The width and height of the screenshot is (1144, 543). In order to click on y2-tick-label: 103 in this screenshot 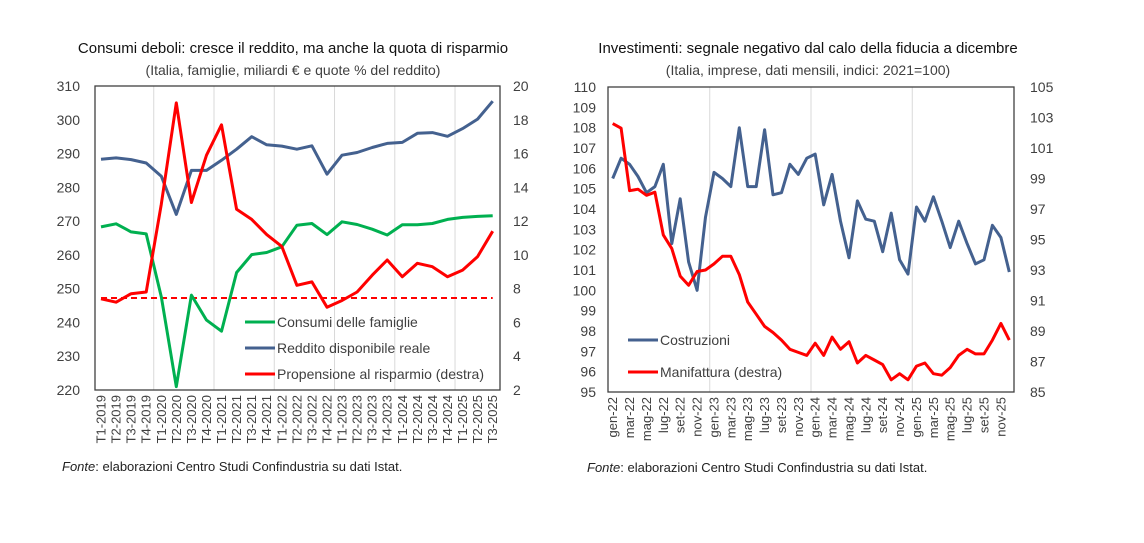, I will do `click(1042, 118)`.